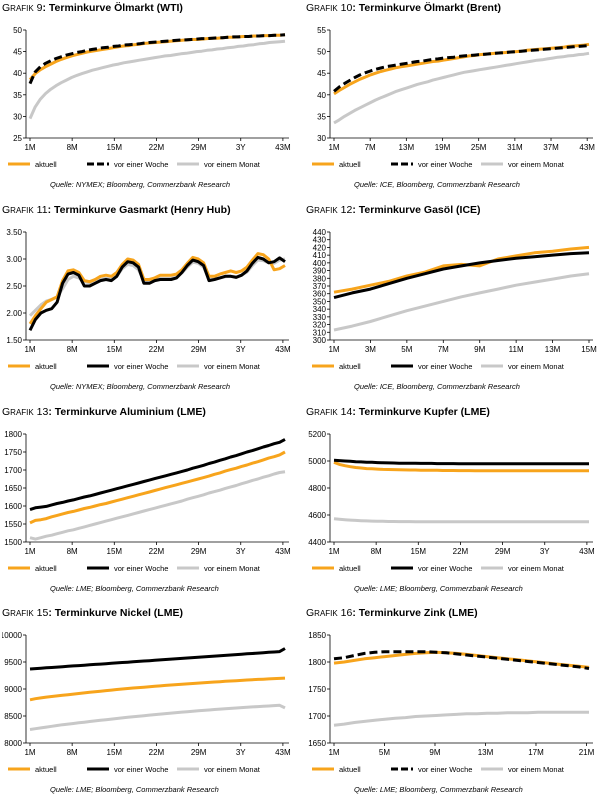  Describe the element at coordinates (14, 313) in the screenshot. I see `y-tick-label: 2.00` at that location.